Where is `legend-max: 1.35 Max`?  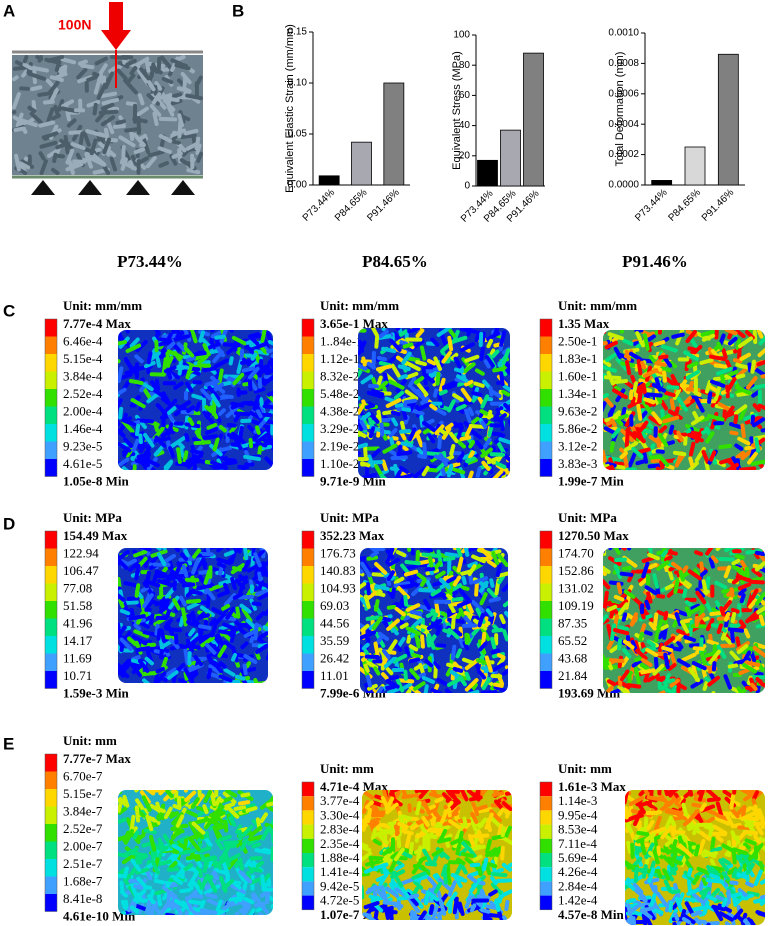
legend-max: 1.35 Max is located at coordinates (584, 323).